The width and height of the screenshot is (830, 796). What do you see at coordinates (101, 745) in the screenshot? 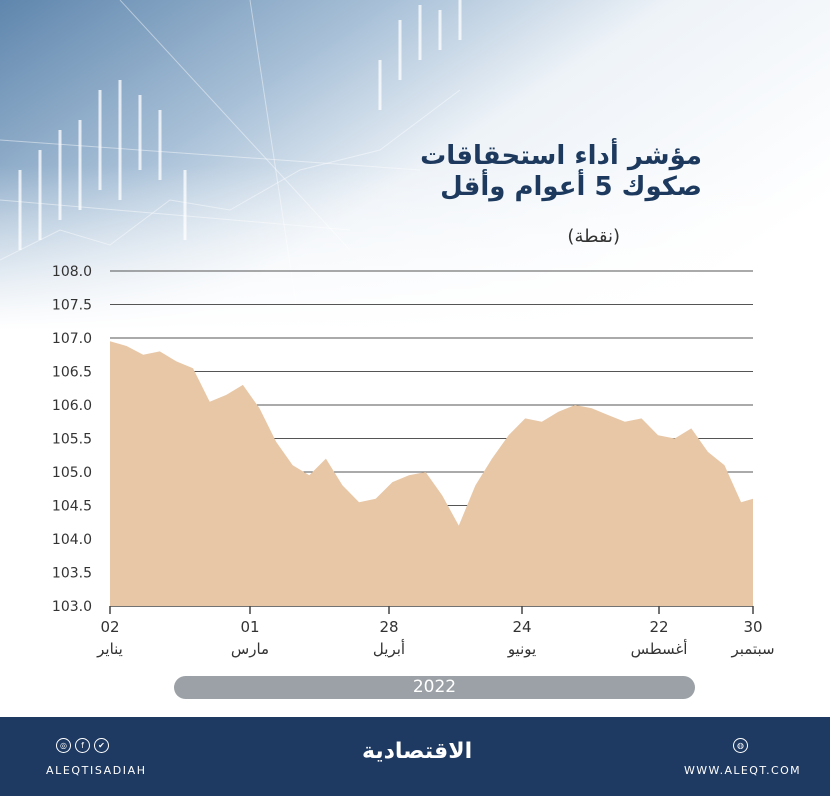
I see `twitter-icon: ✔` at bounding box center [101, 745].